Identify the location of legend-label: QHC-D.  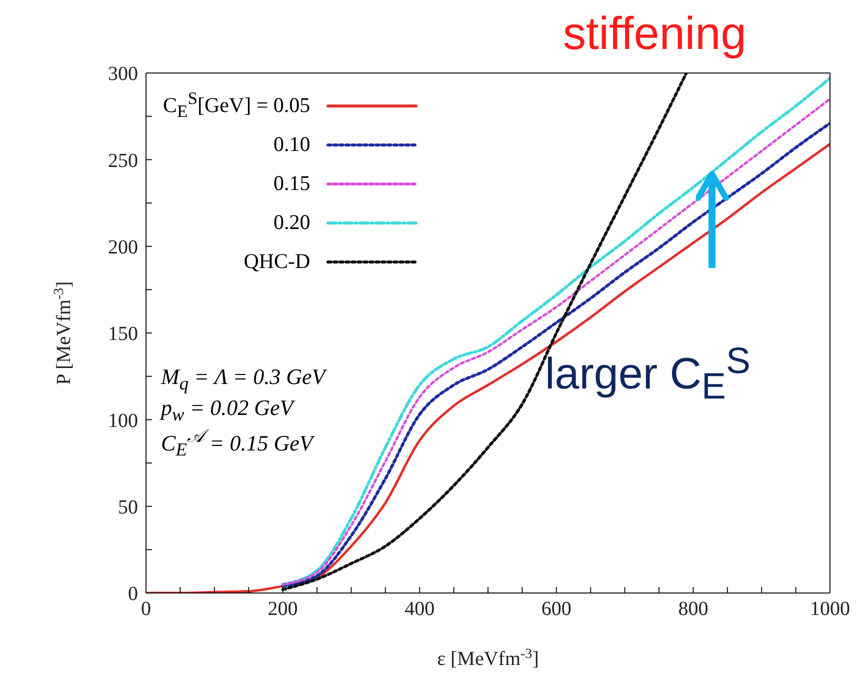
(277, 261).